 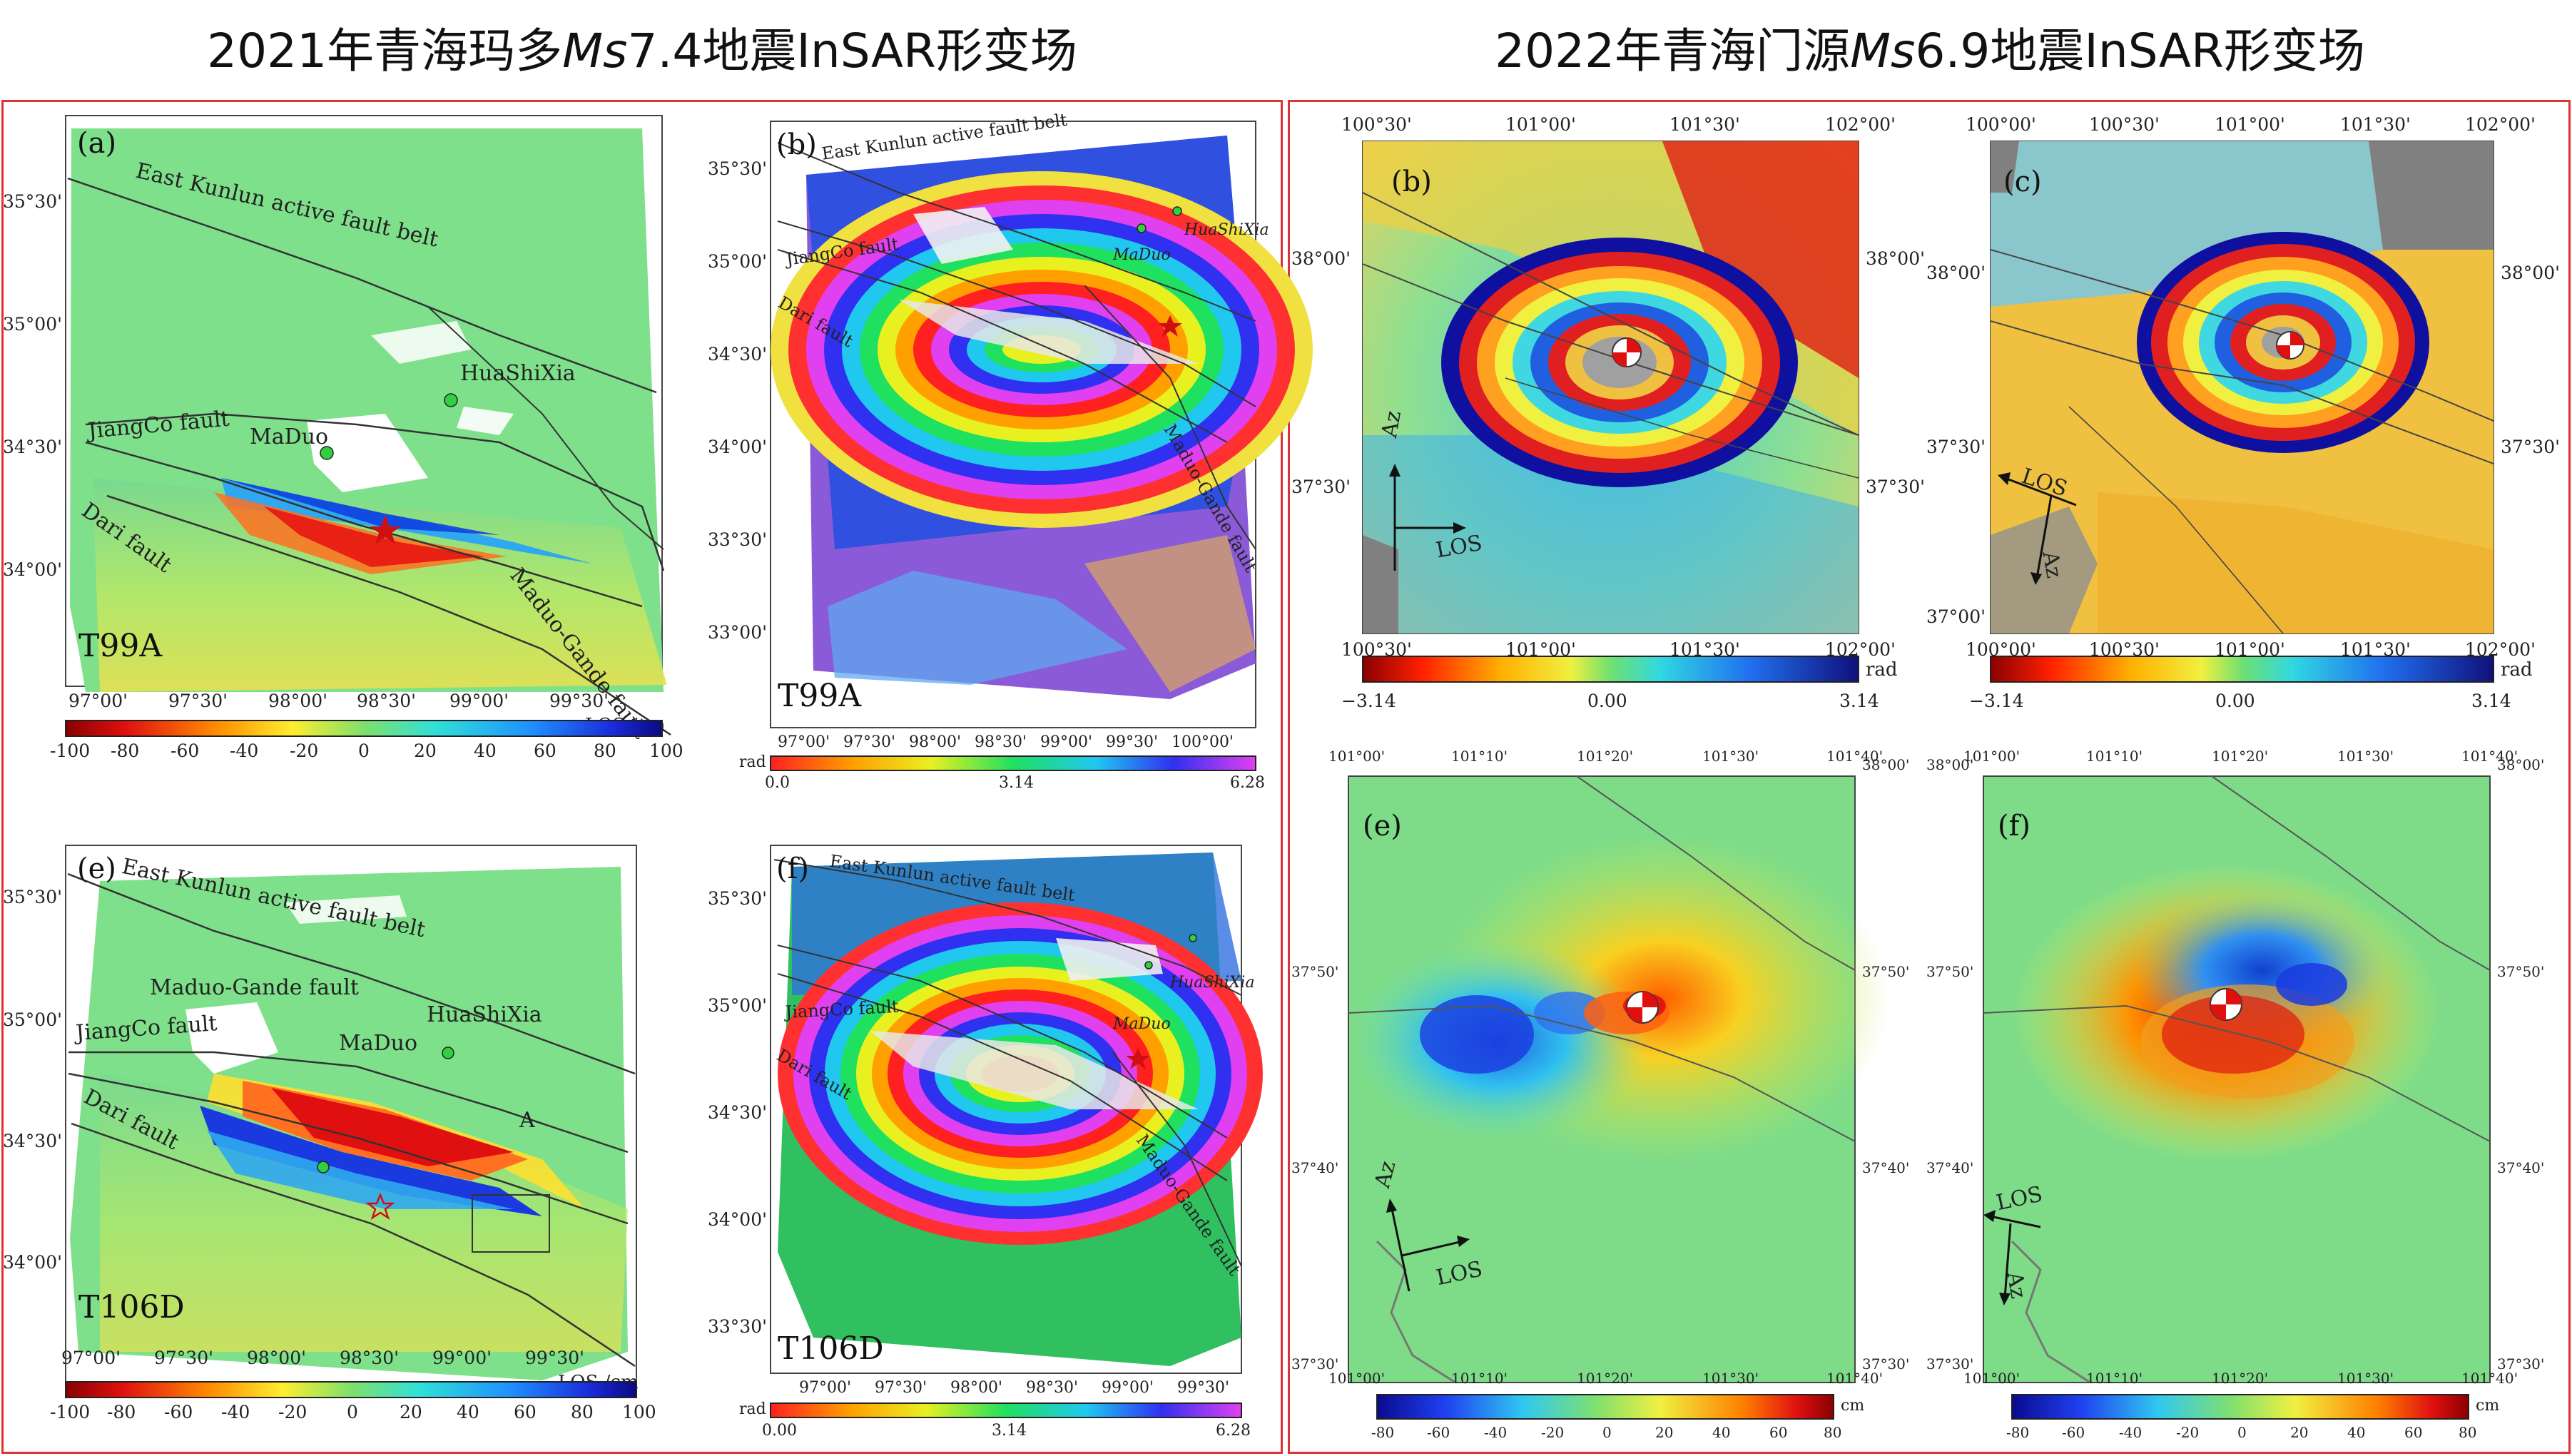 I want to click on maduo-town-label: MaDuo, so click(x=1142, y=1024).